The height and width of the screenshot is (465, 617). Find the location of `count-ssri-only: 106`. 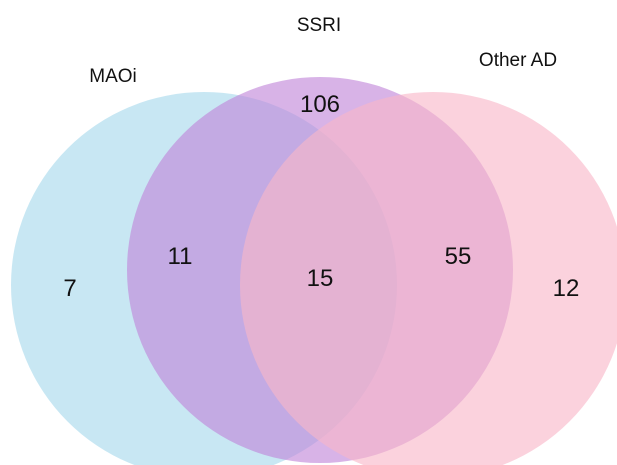

count-ssri-only: 106 is located at coordinates (320, 104).